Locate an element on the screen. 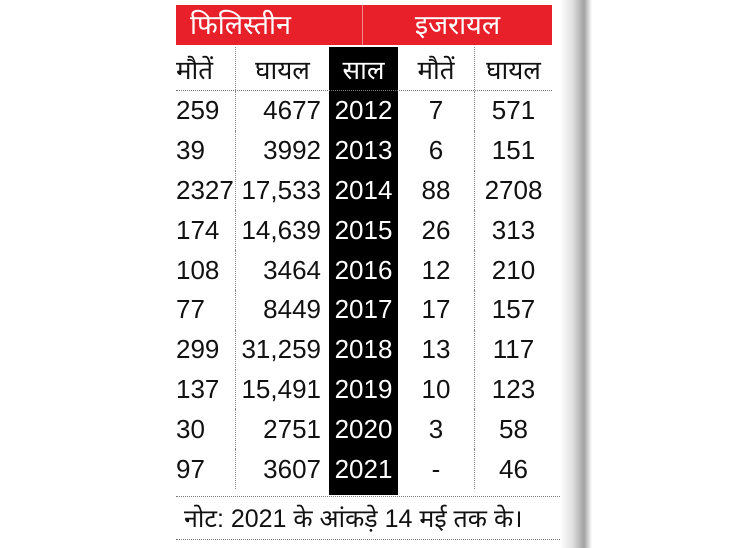  table-cell: - is located at coordinates (436, 469).